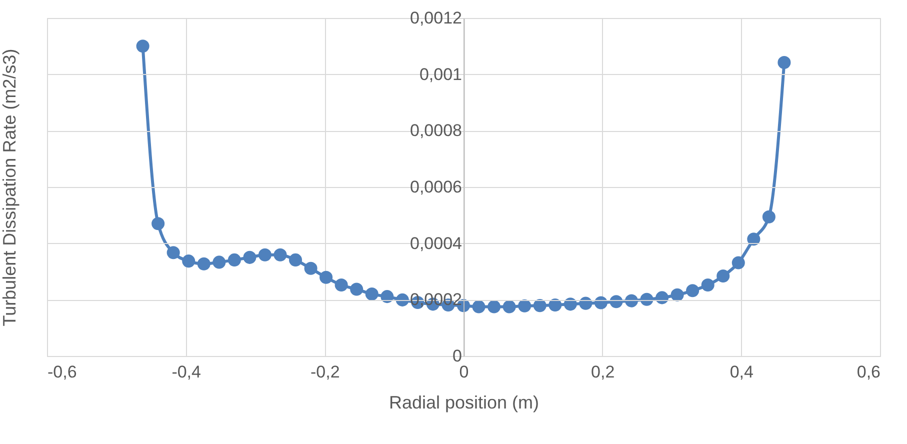 The height and width of the screenshot is (444, 907). Describe the element at coordinates (436, 243) in the screenshot. I see `y-tick-label: 0,0004` at that location.